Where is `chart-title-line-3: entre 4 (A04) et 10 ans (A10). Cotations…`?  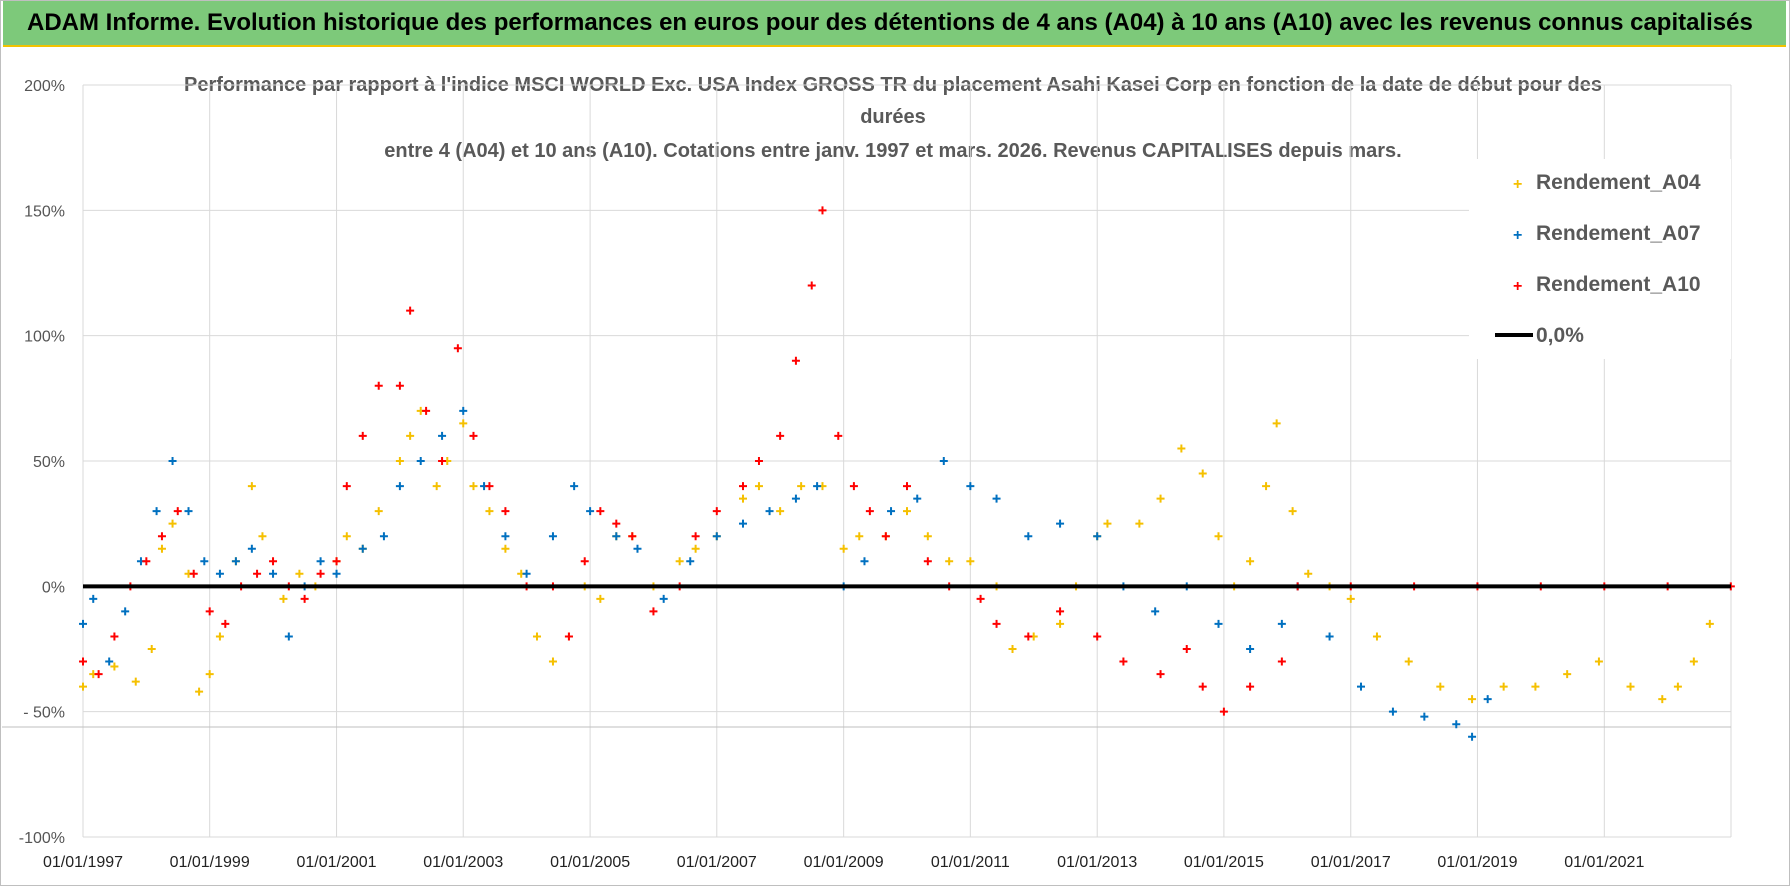 chart-title-line-3: entre 4 (A04) et 10 ans (A10). Cotations… is located at coordinates (892, 151).